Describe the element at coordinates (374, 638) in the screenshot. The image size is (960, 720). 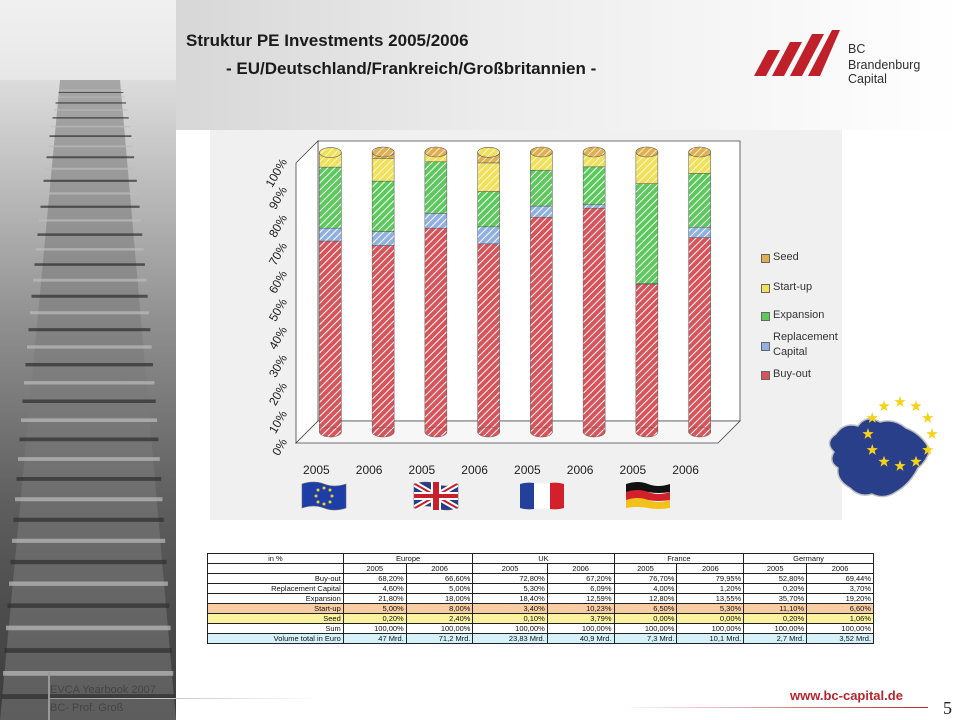
I see `table-cell: 47 Mrd.` at that location.